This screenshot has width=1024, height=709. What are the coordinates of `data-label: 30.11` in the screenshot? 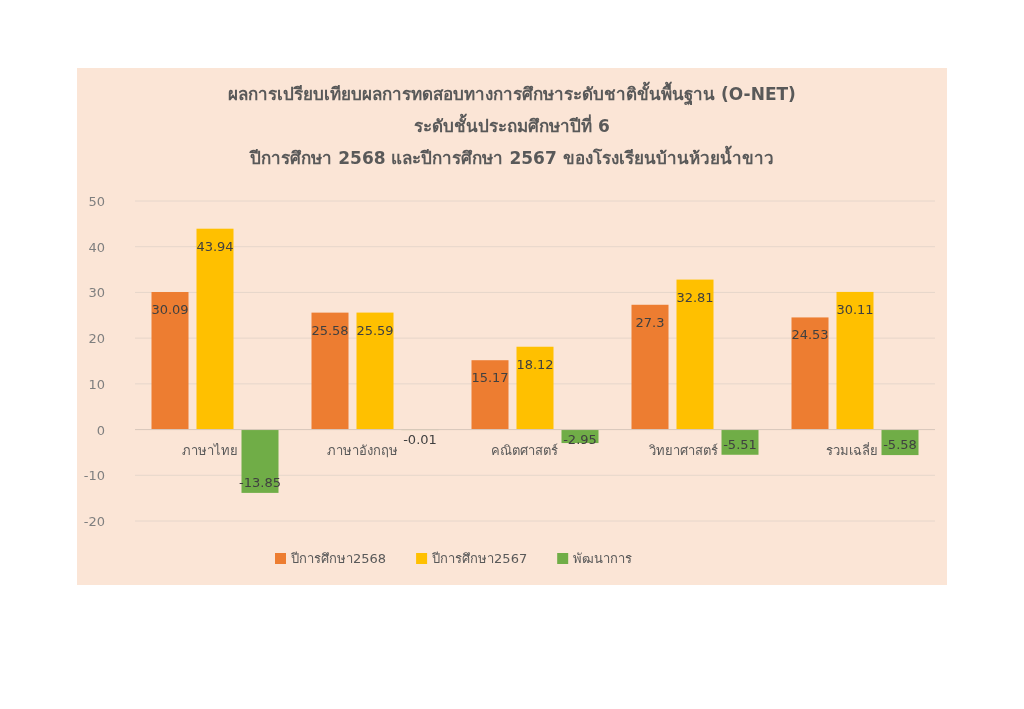 It's located at (855, 309).